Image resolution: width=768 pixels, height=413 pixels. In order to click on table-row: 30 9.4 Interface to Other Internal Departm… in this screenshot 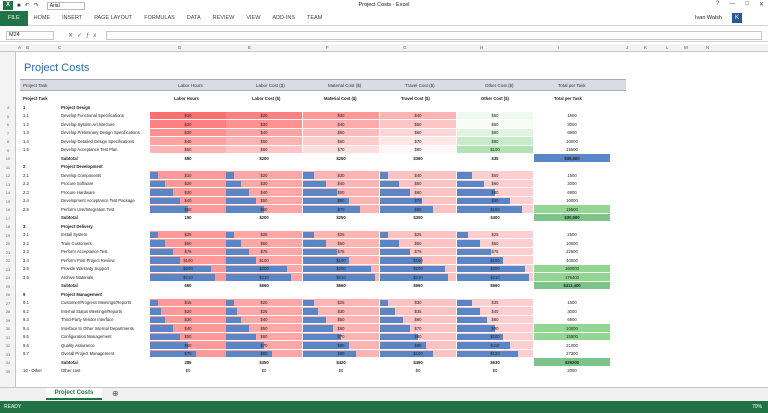, I will do `click(326, 328)`.